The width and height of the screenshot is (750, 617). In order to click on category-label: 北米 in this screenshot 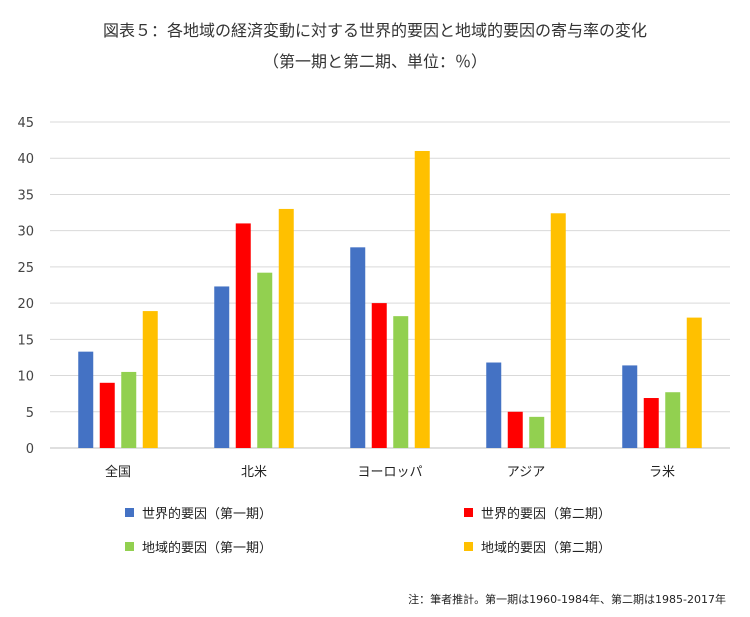, I will do `click(254, 472)`.